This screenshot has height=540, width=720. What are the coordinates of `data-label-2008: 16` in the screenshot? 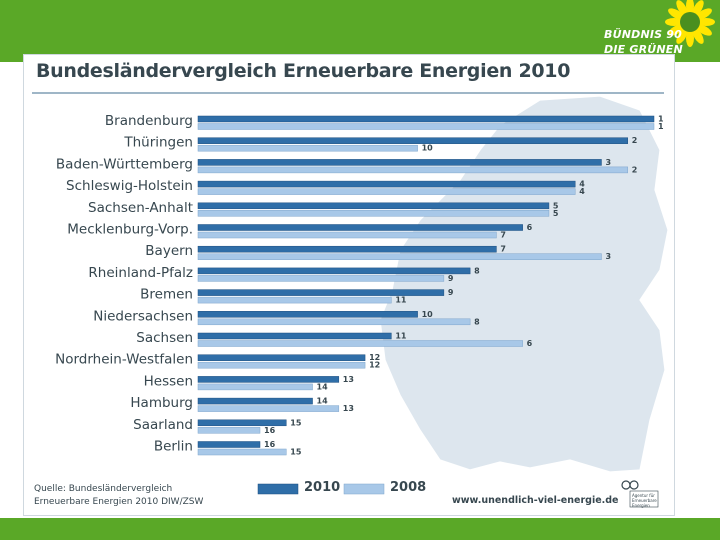 It's located at (270, 430).